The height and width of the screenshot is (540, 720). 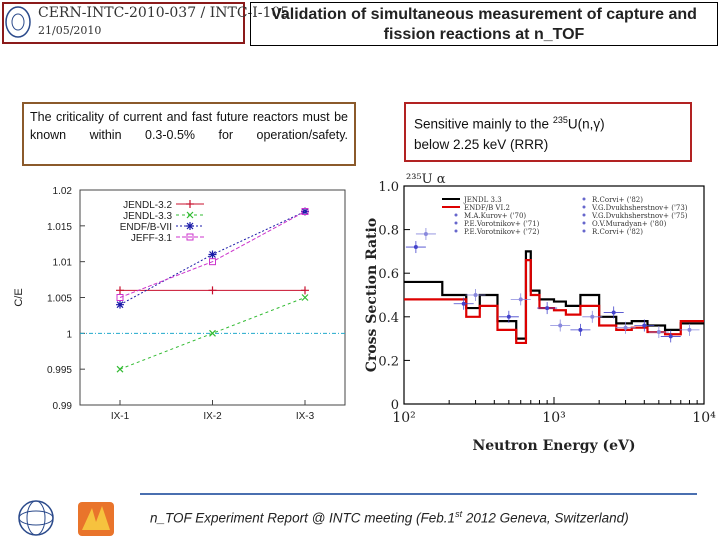 What do you see at coordinates (639, 216) in the screenshot?
I see `legend-label: V.G.Dvukhsherstnov+ ('75)` at bounding box center [639, 216].